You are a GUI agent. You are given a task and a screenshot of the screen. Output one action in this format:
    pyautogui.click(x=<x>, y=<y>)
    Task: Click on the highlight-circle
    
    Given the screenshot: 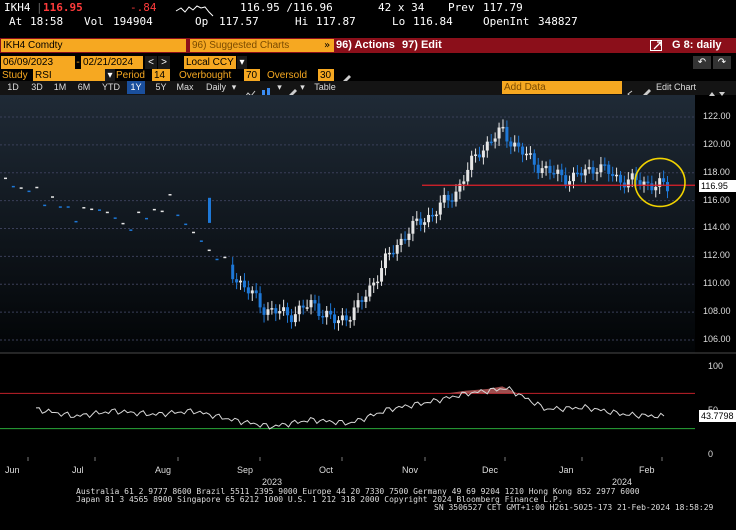 What is the action you would take?
    pyautogui.click(x=660, y=182)
    